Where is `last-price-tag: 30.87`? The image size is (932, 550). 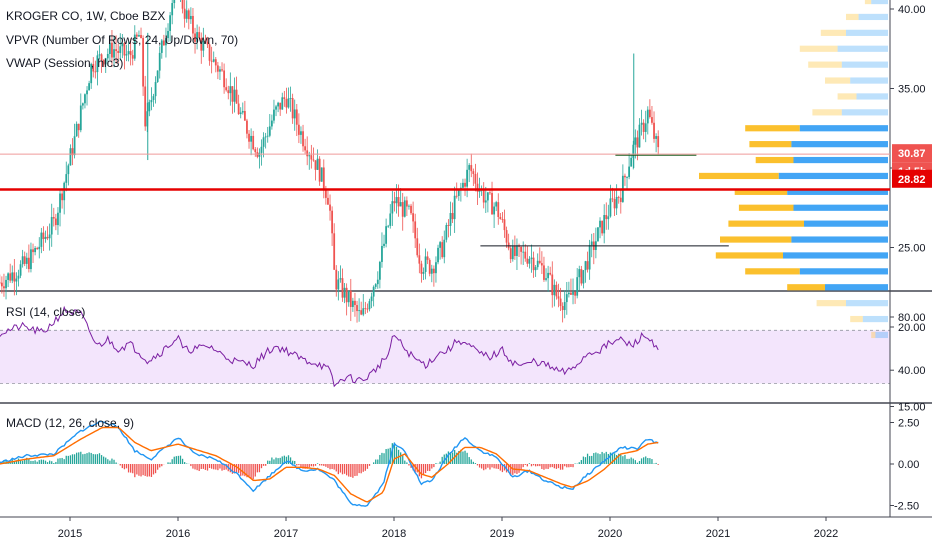
last-price-tag: 30.87 is located at coordinates (912, 153).